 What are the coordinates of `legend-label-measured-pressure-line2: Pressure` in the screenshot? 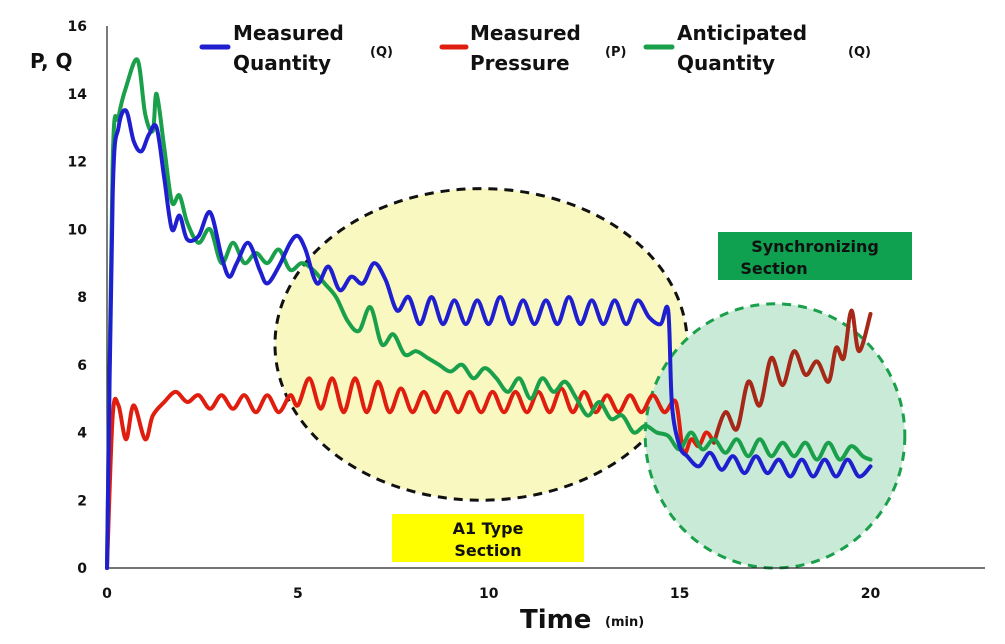 It's located at (520, 63).